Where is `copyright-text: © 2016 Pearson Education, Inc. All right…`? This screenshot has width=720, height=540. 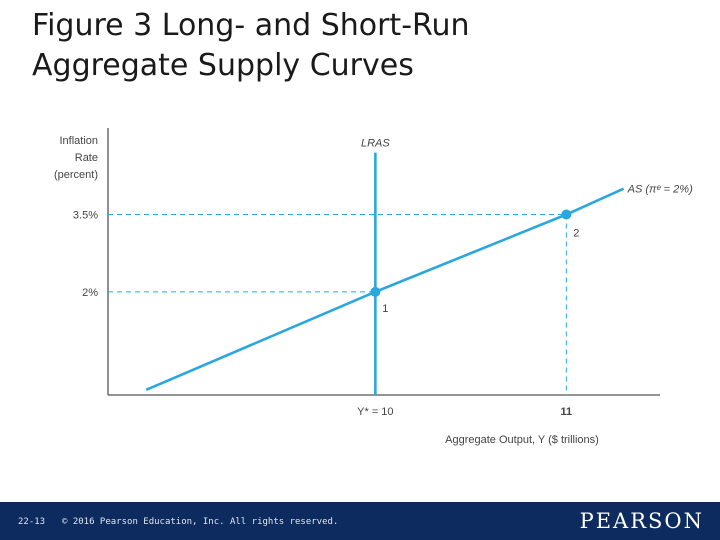 copyright-text: © 2016 Pearson Education, Inc. All right… is located at coordinates (200, 522).